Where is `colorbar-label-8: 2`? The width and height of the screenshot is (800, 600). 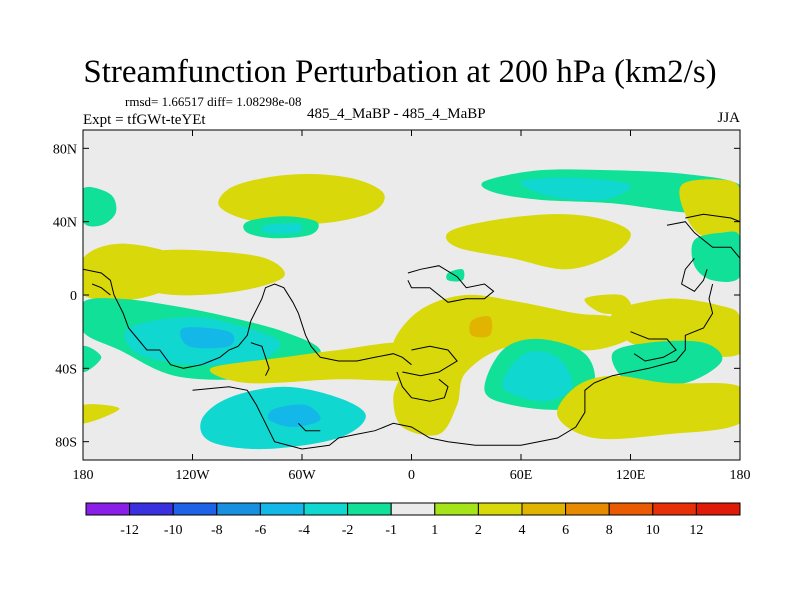
colorbar-label-8: 2 is located at coordinates (478, 530).